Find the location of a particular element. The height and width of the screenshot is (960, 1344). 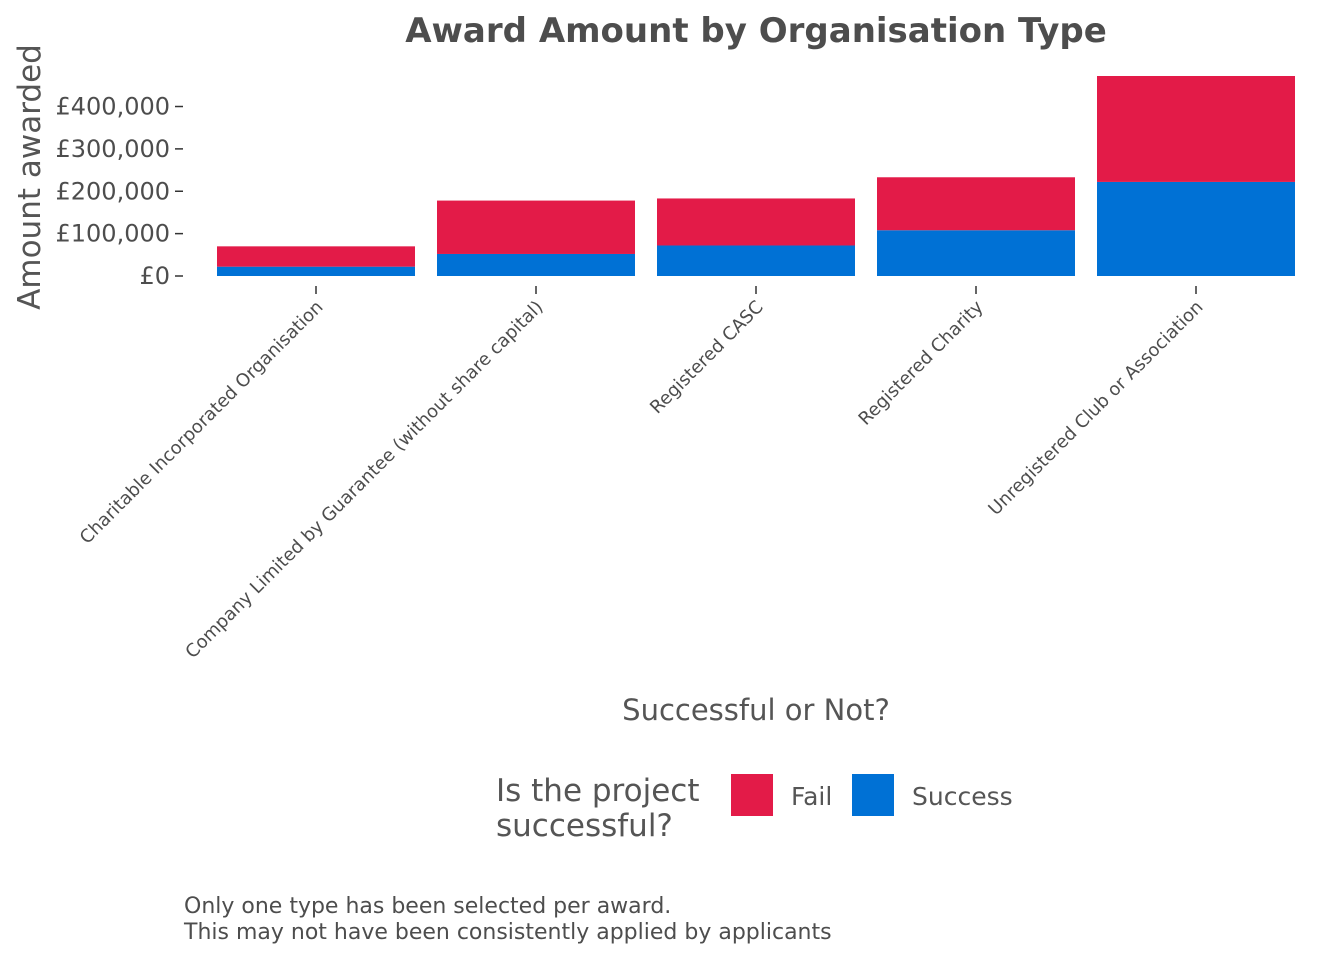

y-tick-label: £300,000 is located at coordinates (112, 149).